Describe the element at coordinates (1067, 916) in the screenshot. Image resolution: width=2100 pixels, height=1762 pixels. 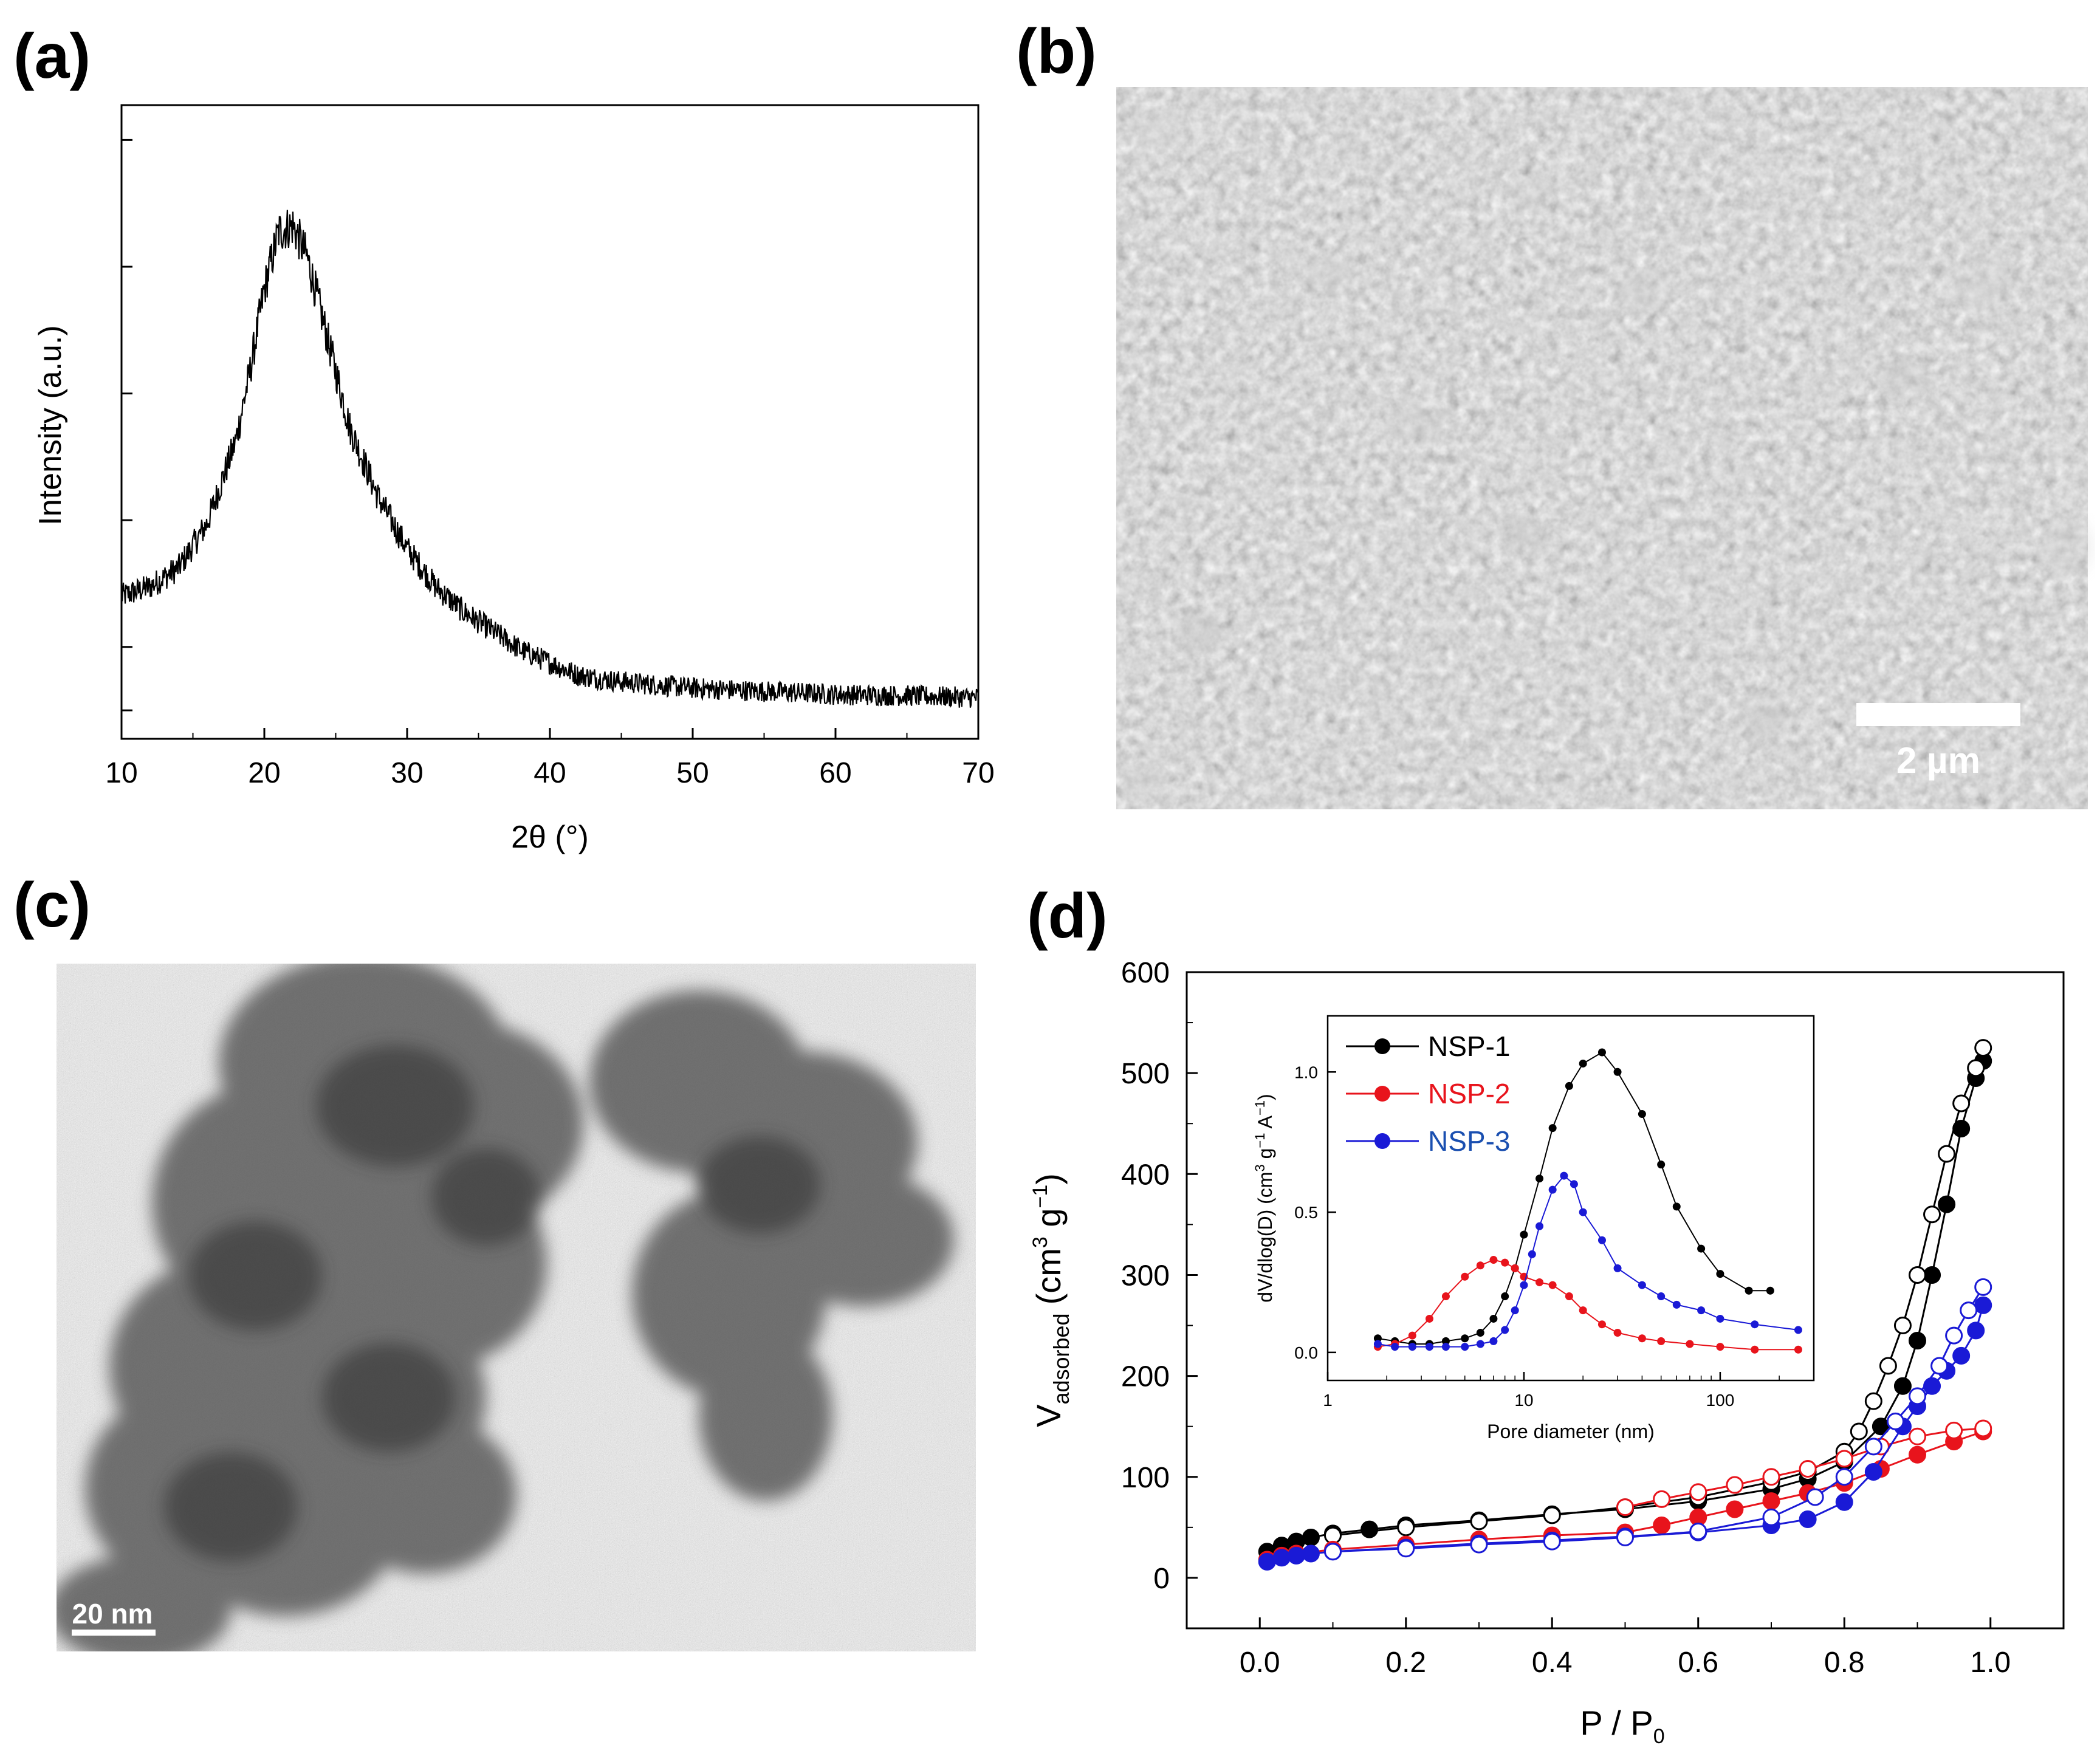
I see `panel-label-d: (d)` at that location.